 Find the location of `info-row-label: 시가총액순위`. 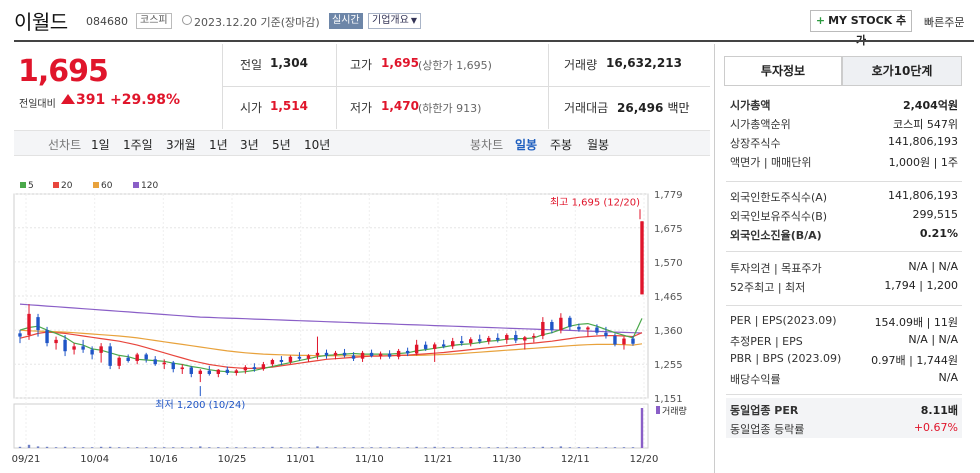

info-row-label: 시가총액순위 is located at coordinates (760, 124).